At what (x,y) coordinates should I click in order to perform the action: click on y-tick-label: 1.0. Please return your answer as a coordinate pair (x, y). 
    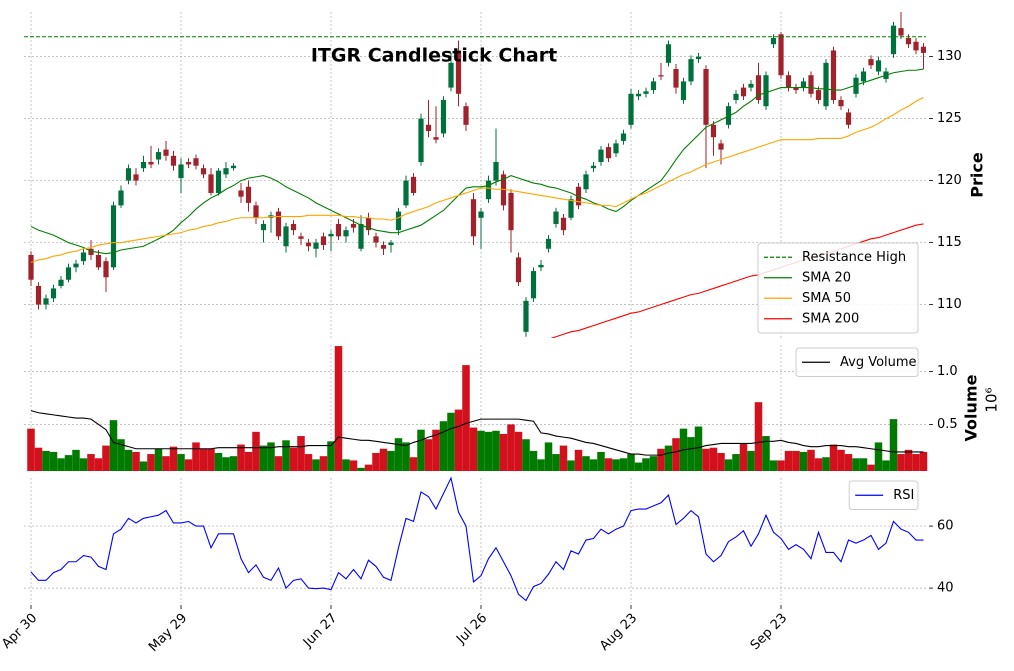
    Looking at the image, I should click on (947, 371).